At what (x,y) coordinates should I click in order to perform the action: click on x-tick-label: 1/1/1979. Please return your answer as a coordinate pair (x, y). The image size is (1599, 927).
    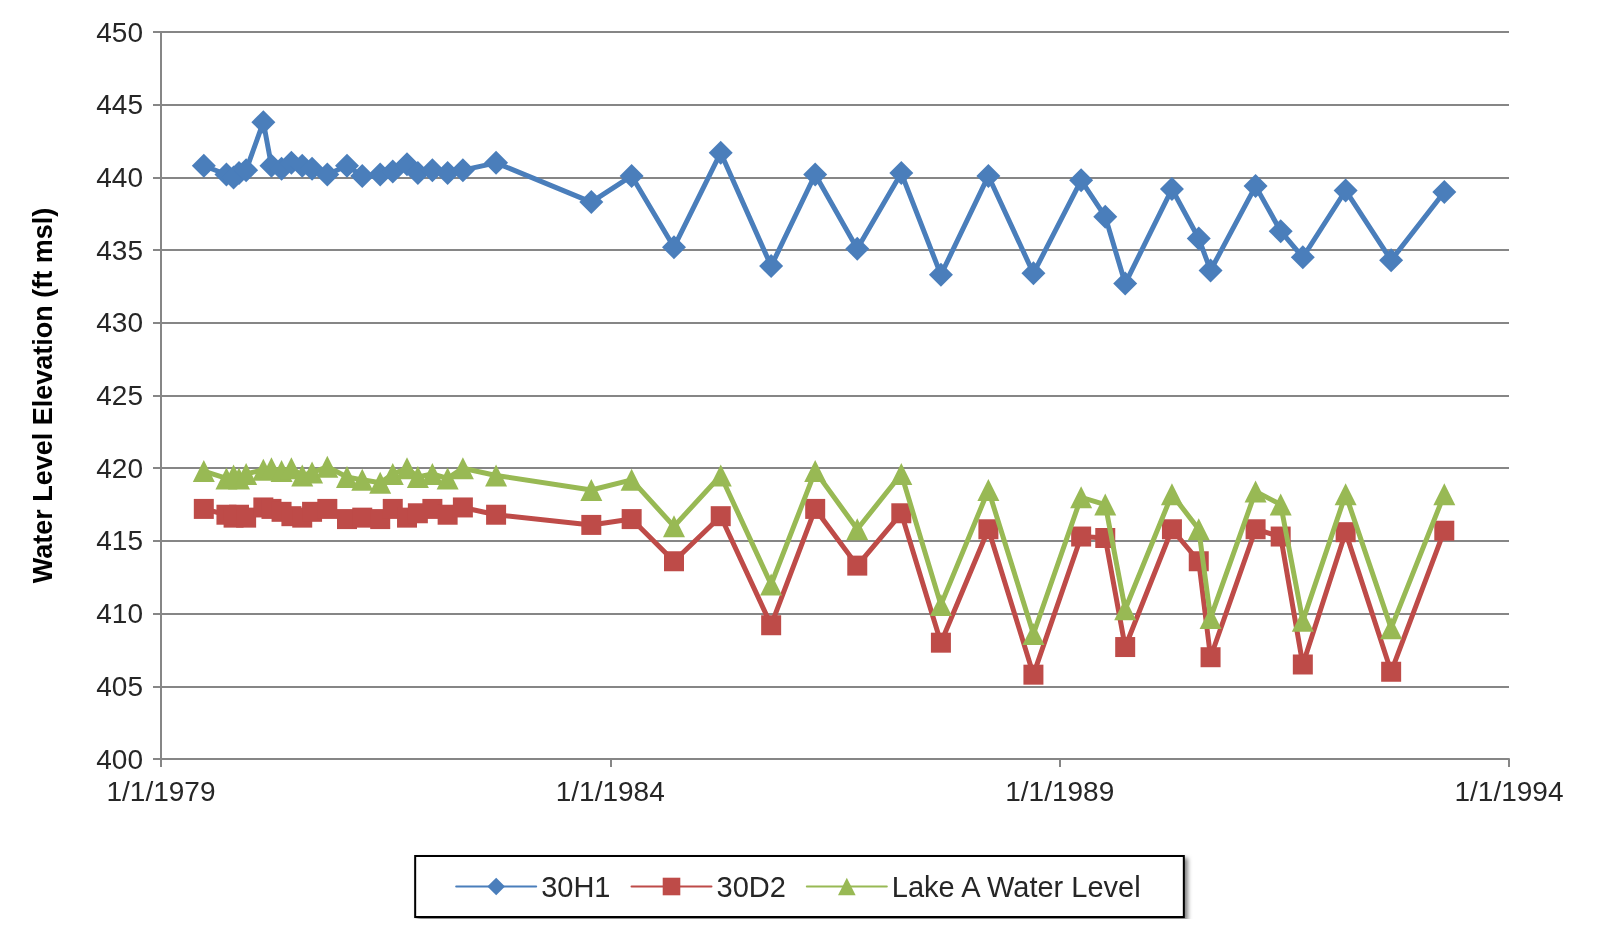
    Looking at the image, I should click on (161, 791).